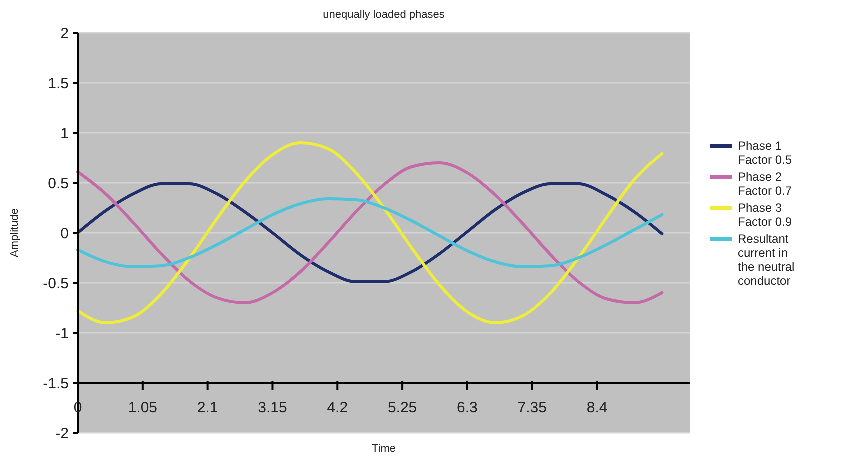 Image resolution: width=854 pixels, height=460 pixels. What do you see at coordinates (58, 83) in the screenshot?
I see `y-tick-label: 1.5` at bounding box center [58, 83].